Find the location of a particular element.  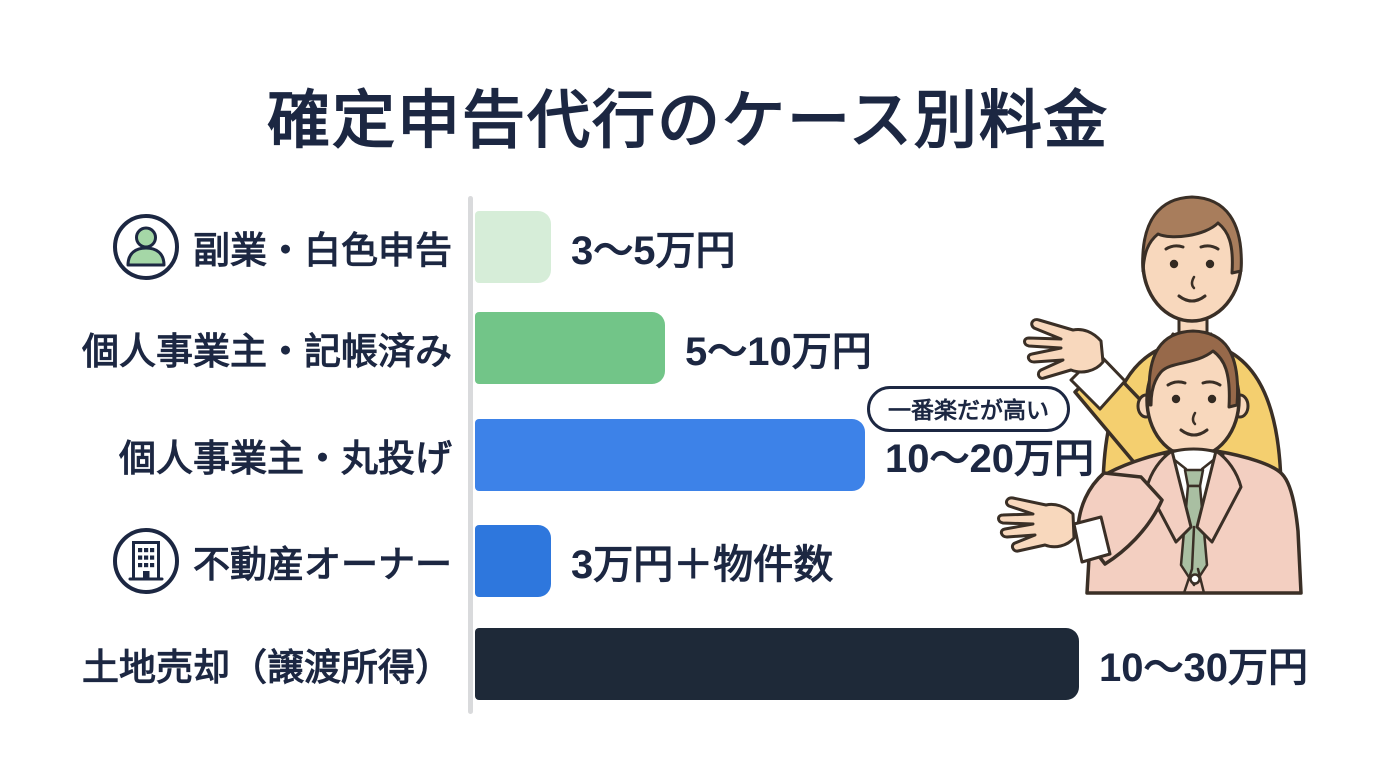

value-label: 3〜5万円 is located at coordinates (653, 251).